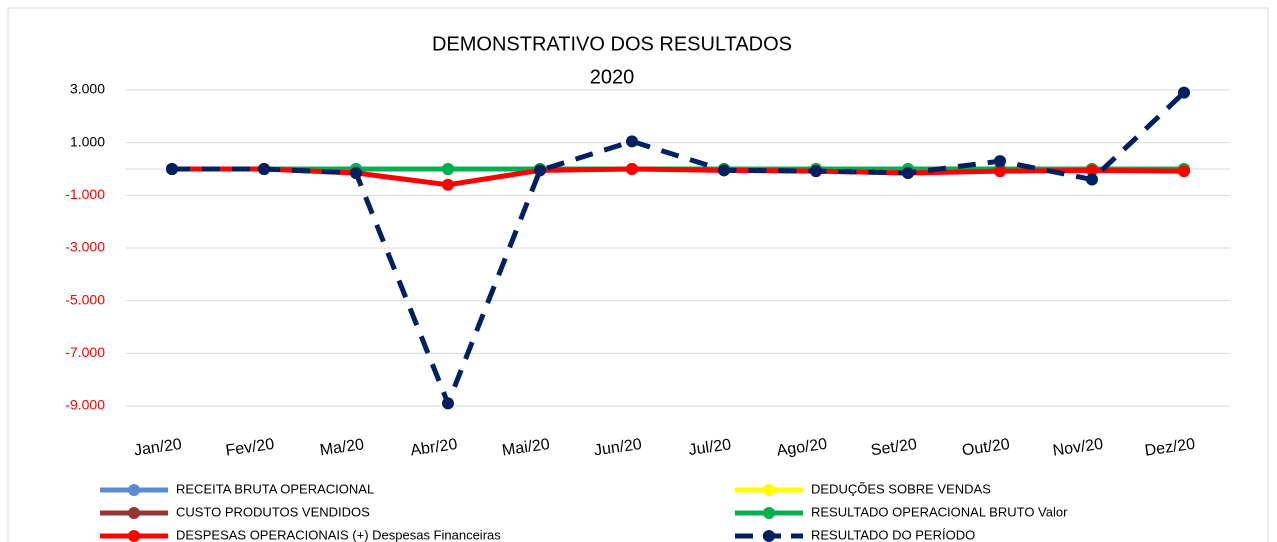 The width and height of the screenshot is (1277, 542). I want to click on x-tick-label: Mai/20, so click(526, 448).